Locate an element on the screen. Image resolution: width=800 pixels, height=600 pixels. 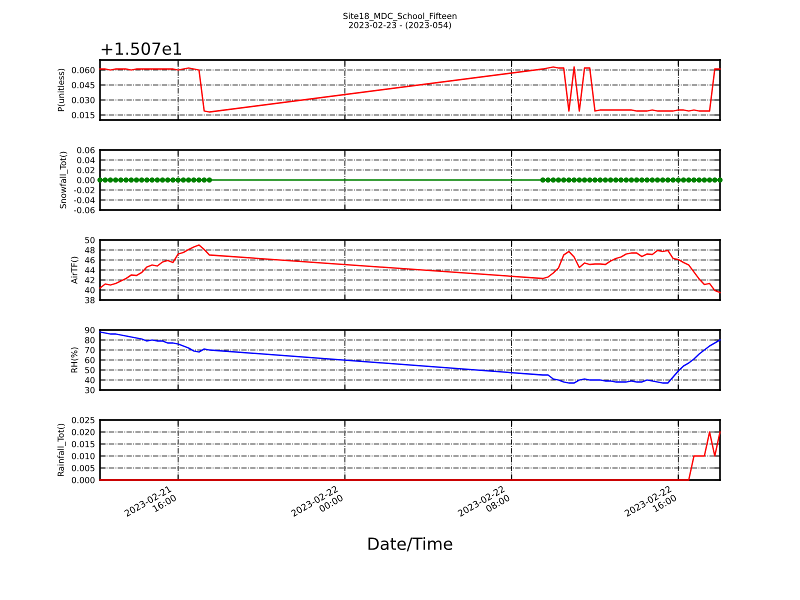
y-tick-label: -0.04 is located at coordinates (84, 200).